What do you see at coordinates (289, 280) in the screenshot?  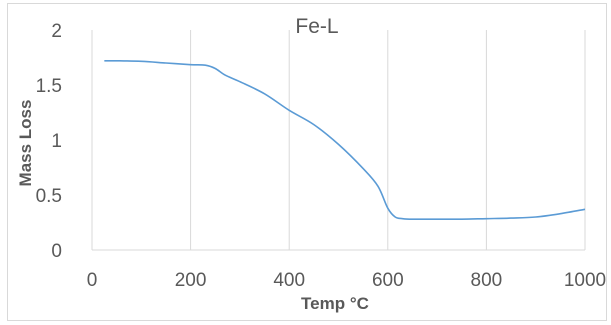 I see `x-tick-label: 400` at bounding box center [289, 280].